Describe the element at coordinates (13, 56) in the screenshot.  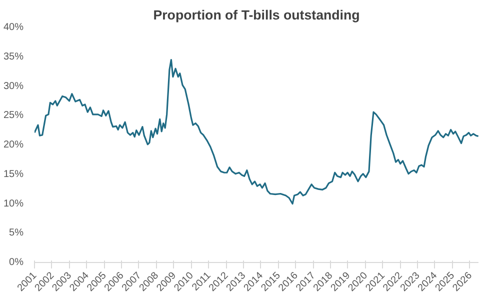
I see `y-tick-label: 35%` at that location.